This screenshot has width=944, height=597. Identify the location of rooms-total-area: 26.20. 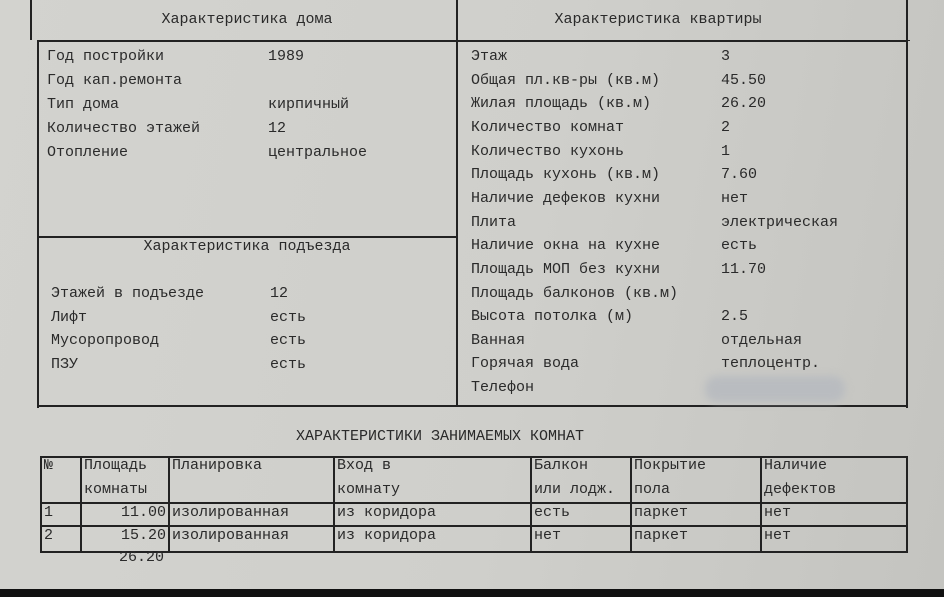
(141, 557).